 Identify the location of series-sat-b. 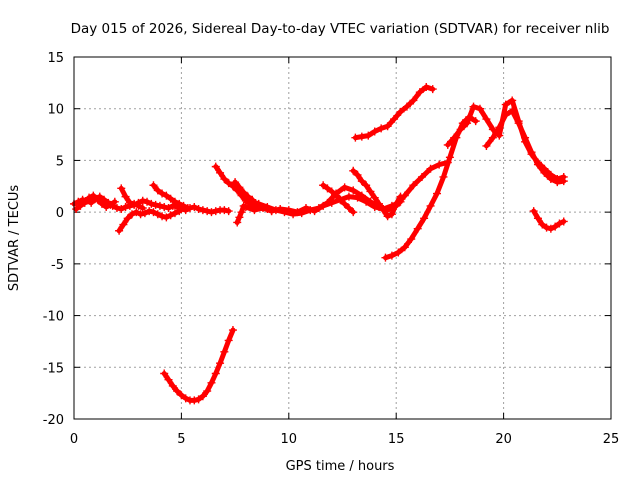
(95, 202).